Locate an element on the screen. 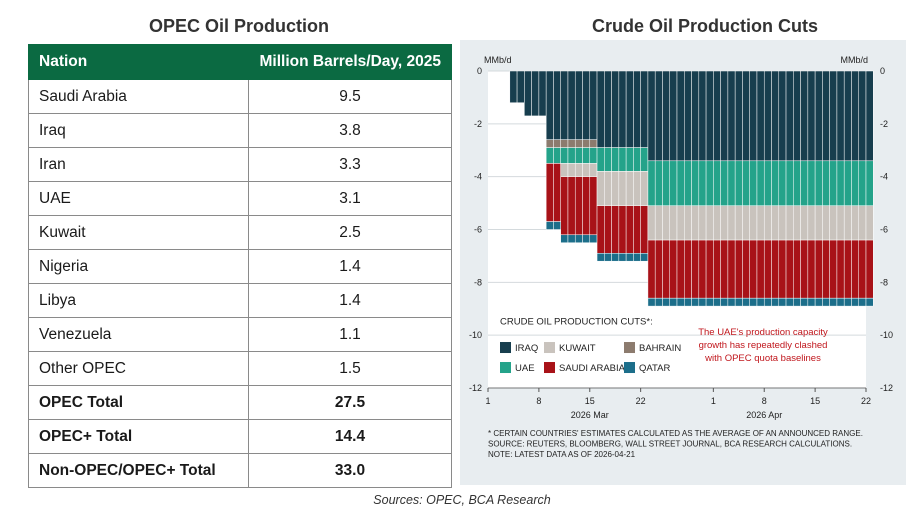  table-row: Non-OPEC/OPEC+ Total 33.0 is located at coordinates (240, 470).